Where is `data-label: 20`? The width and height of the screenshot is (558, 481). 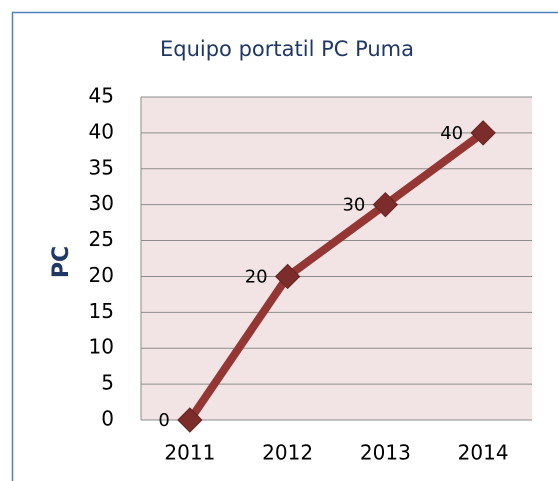
data-label: 20 is located at coordinates (256, 276).